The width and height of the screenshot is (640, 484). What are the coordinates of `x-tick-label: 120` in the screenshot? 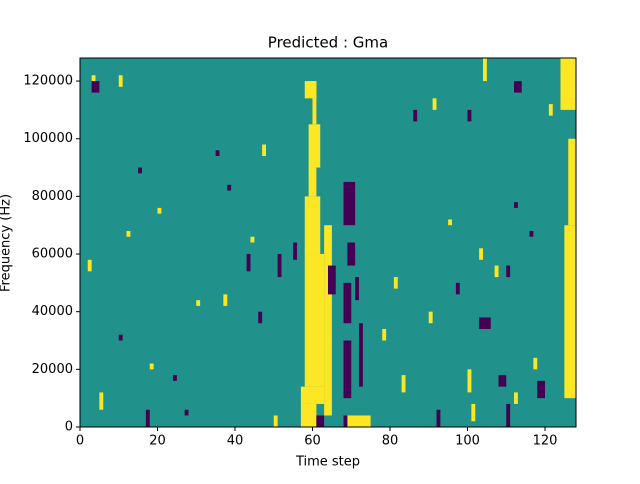 It's located at (545, 441).